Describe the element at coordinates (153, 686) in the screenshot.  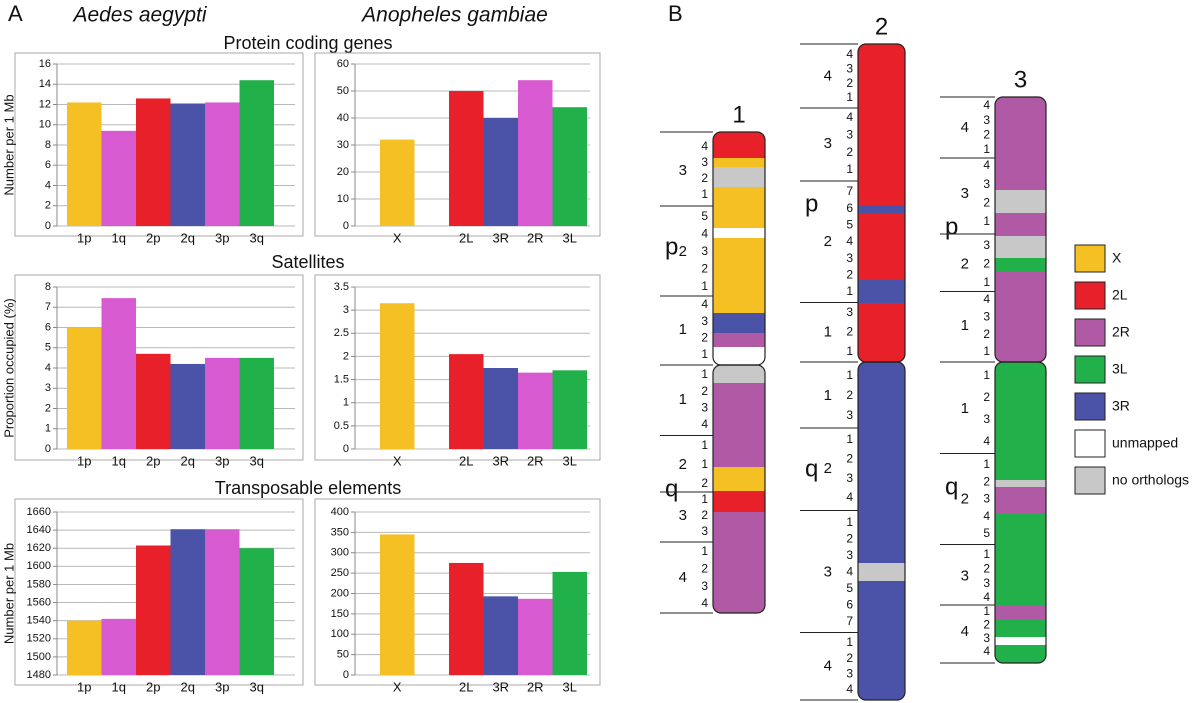
I see `x-tick-label: 2p` at that location.